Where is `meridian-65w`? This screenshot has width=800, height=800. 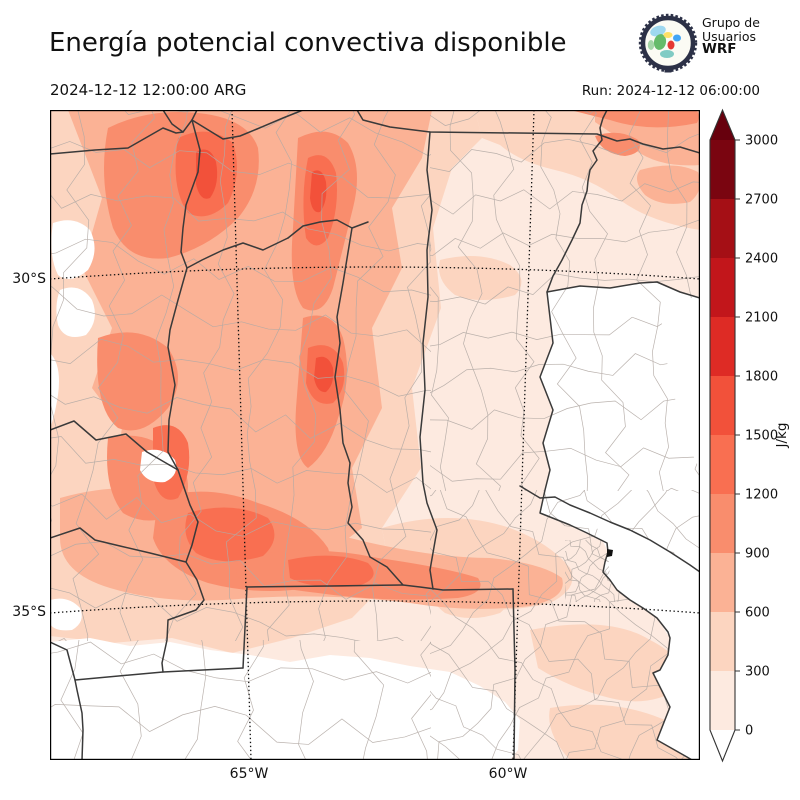 meridian-65w is located at coordinates (241, 435).